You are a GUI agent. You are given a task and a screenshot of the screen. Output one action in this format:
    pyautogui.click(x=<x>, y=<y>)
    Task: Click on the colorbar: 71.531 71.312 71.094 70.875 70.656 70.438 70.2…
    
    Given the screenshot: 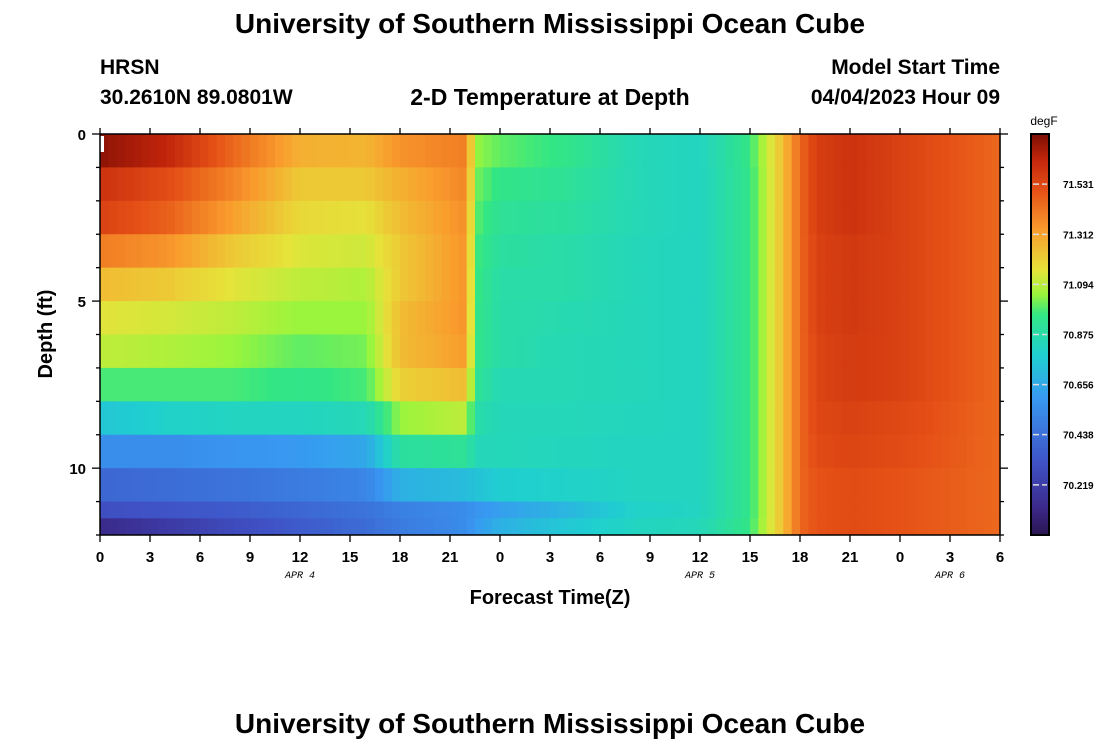 What is the action you would take?
    pyautogui.click(x=1062, y=334)
    